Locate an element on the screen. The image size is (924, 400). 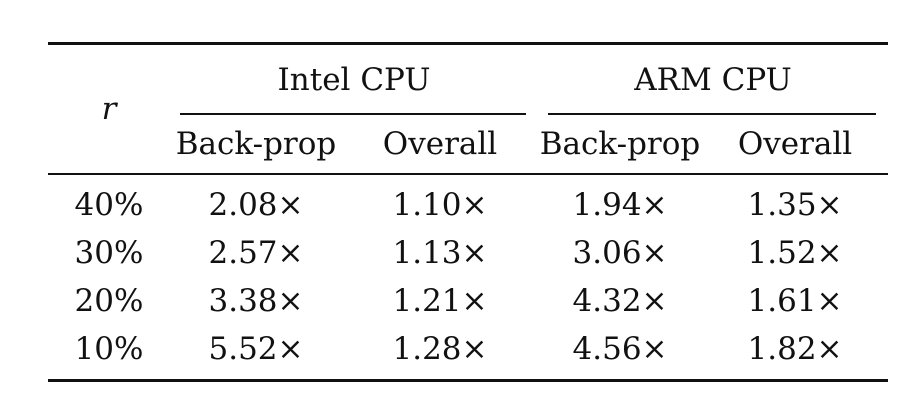
row-label: 20% is located at coordinates (109, 301).